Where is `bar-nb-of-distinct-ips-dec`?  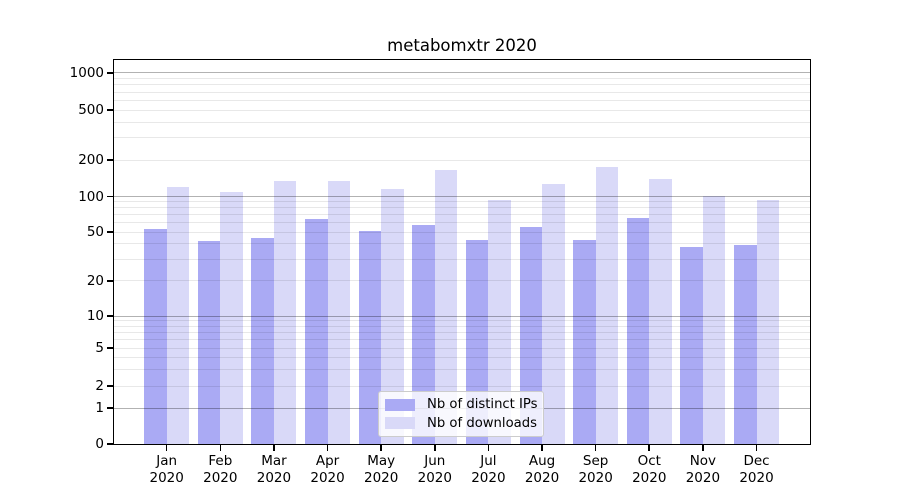 bar-nb-of-distinct-ips-dec is located at coordinates (745, 344).